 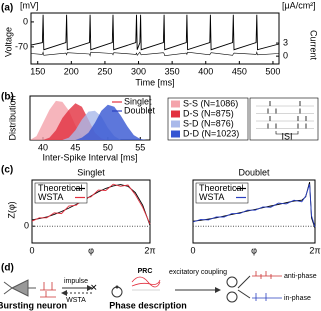 What do you see at coordinates (154, 82) in the screenshot?
I see `x-axis-label: Time [ms]` at bounding box center [154, 82].